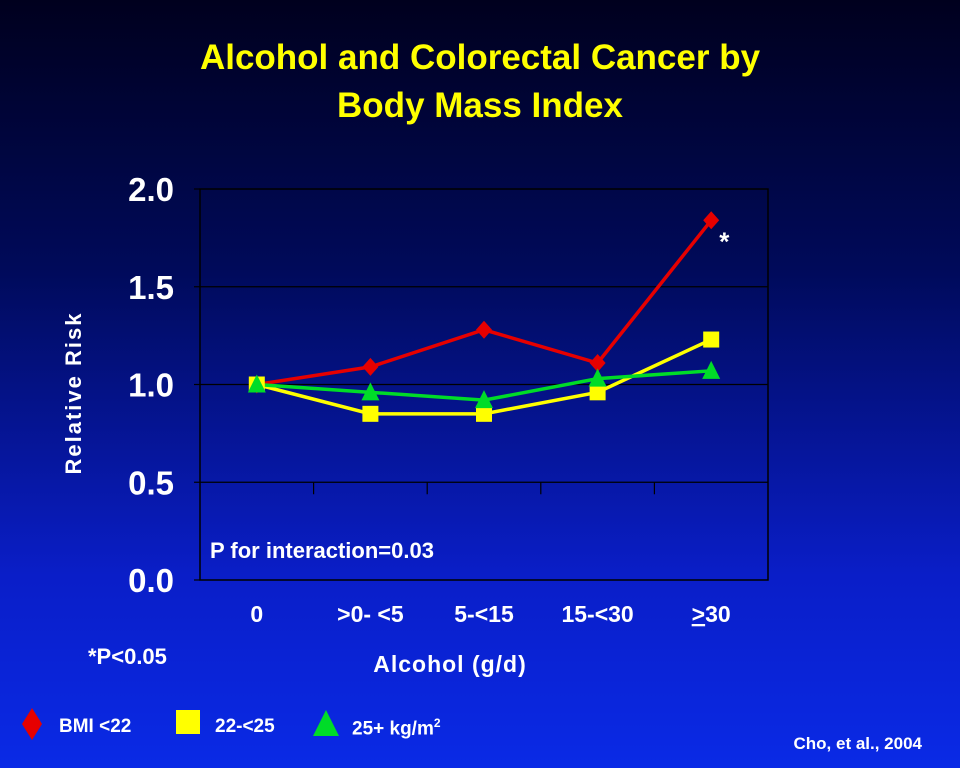 The width and height of the screenshot is (960, 768). Describe the element at coordinates (597, 614) in the screenshot. I see `x-tick-label: 15-<30` at that location.